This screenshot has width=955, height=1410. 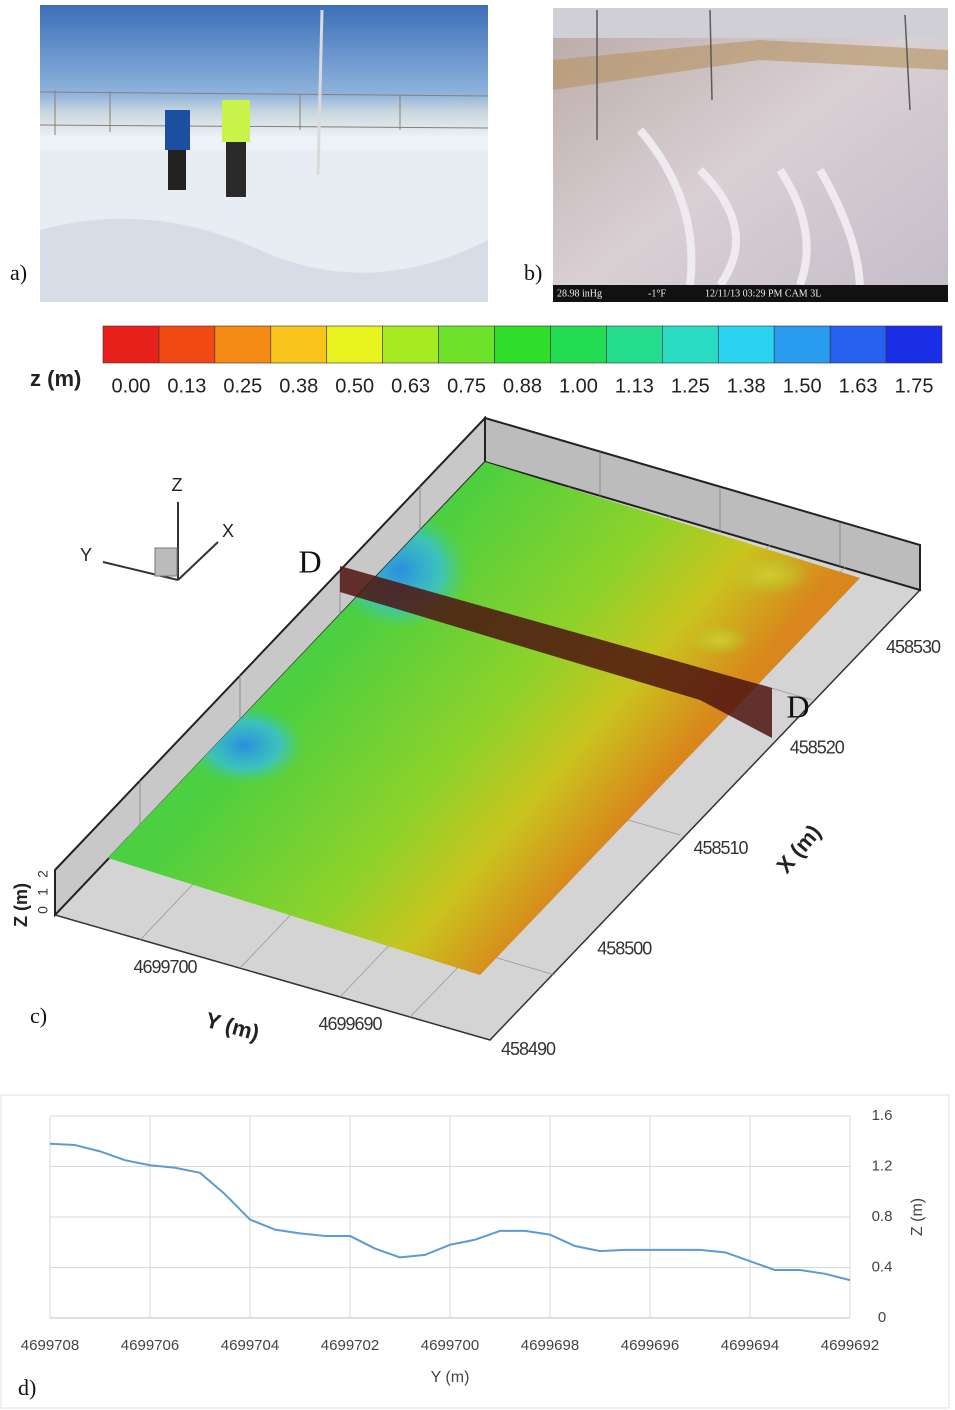 I want to click on x-tick-label: 4699696, so click(x=650, y=1345).